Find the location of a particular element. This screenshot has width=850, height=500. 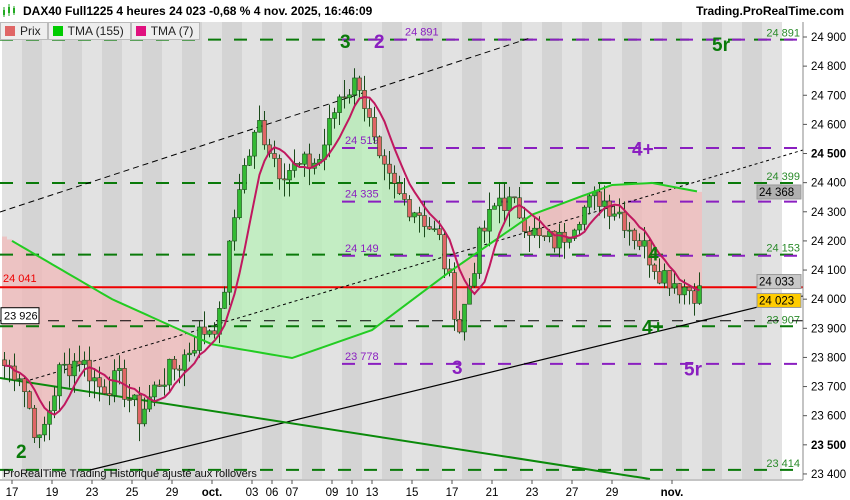

y-tick-label: 23 800 is located at coordinates (828, 358).